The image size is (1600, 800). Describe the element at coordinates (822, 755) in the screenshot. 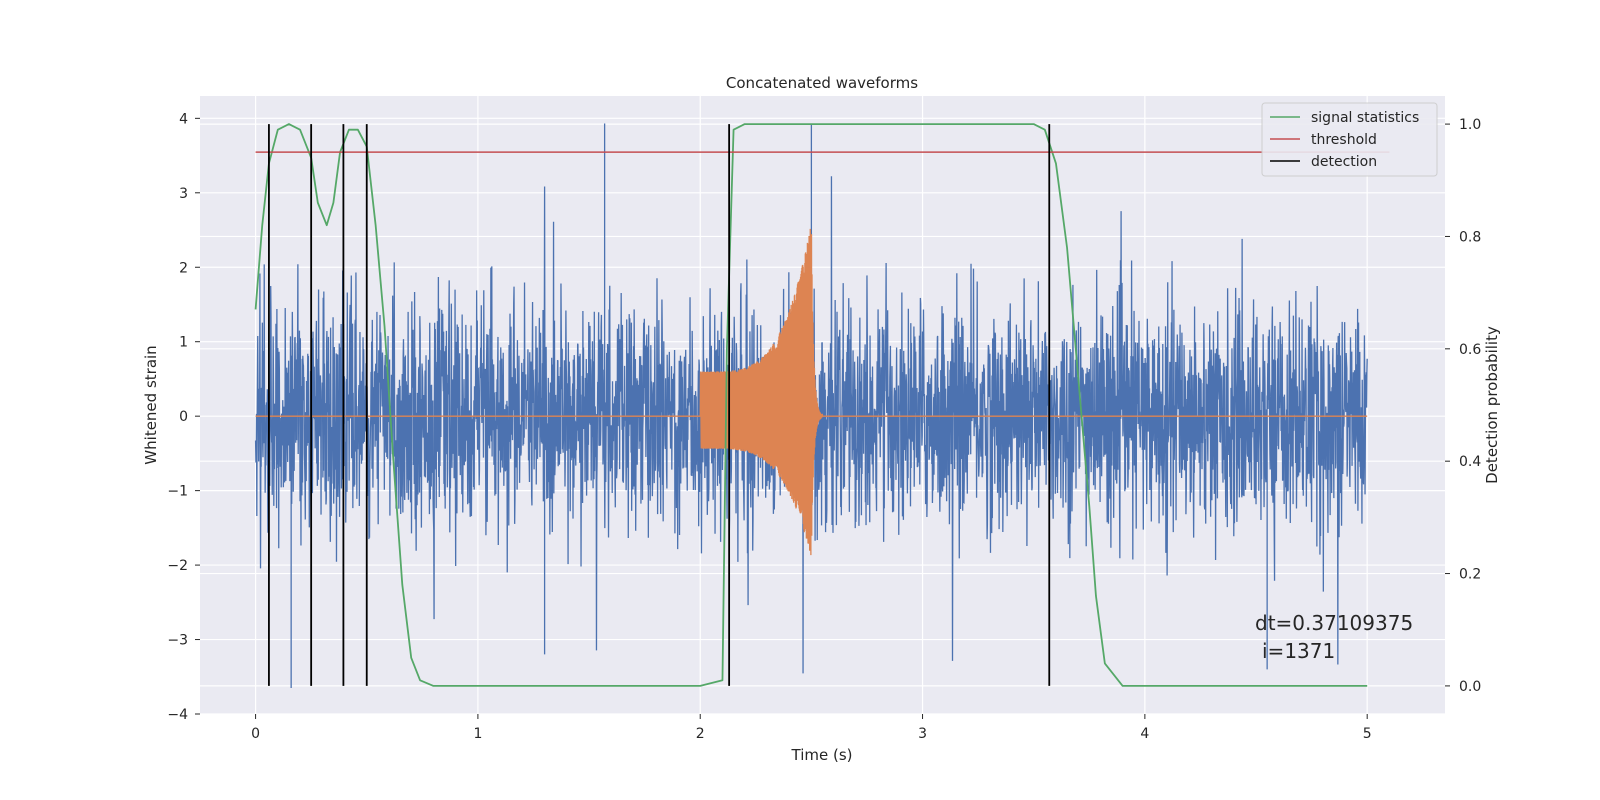

I see `x-axis-label: Time (s)` at that location.